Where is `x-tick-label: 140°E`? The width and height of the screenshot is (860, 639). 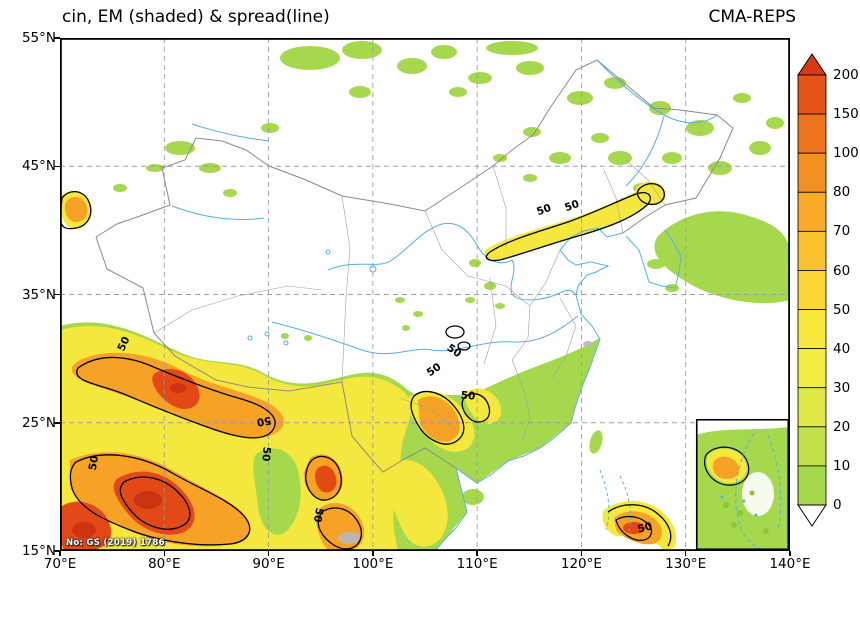 x-tick-label: 140°E is located at coordinates (790, 564).